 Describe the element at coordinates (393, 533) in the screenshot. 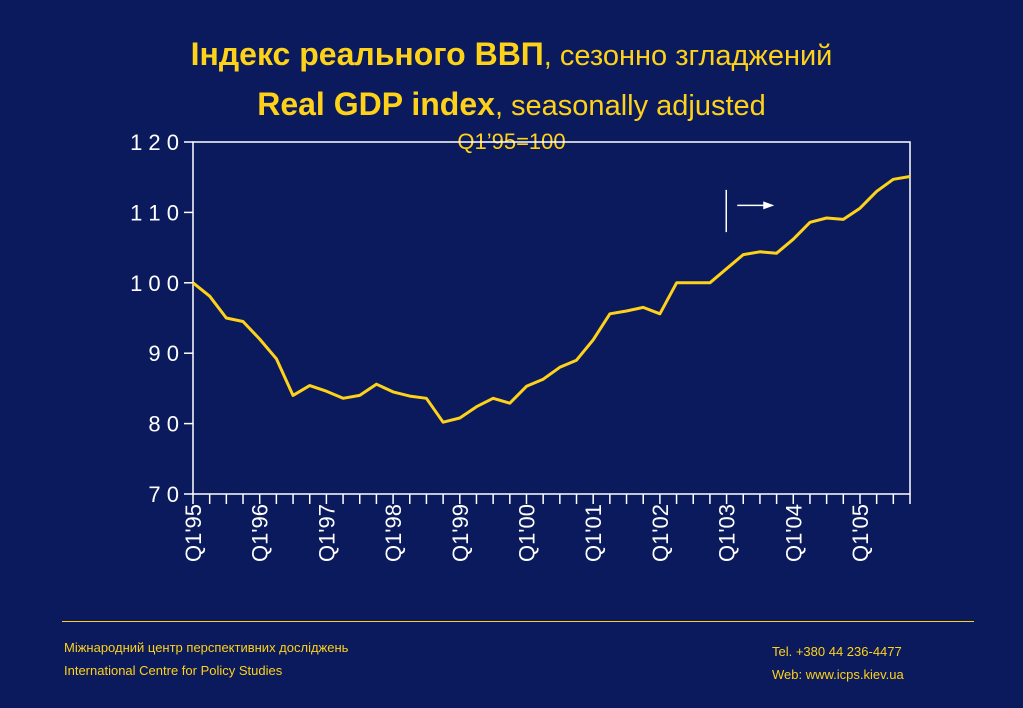

I see `x-tick-label: Q1'98` at that location.